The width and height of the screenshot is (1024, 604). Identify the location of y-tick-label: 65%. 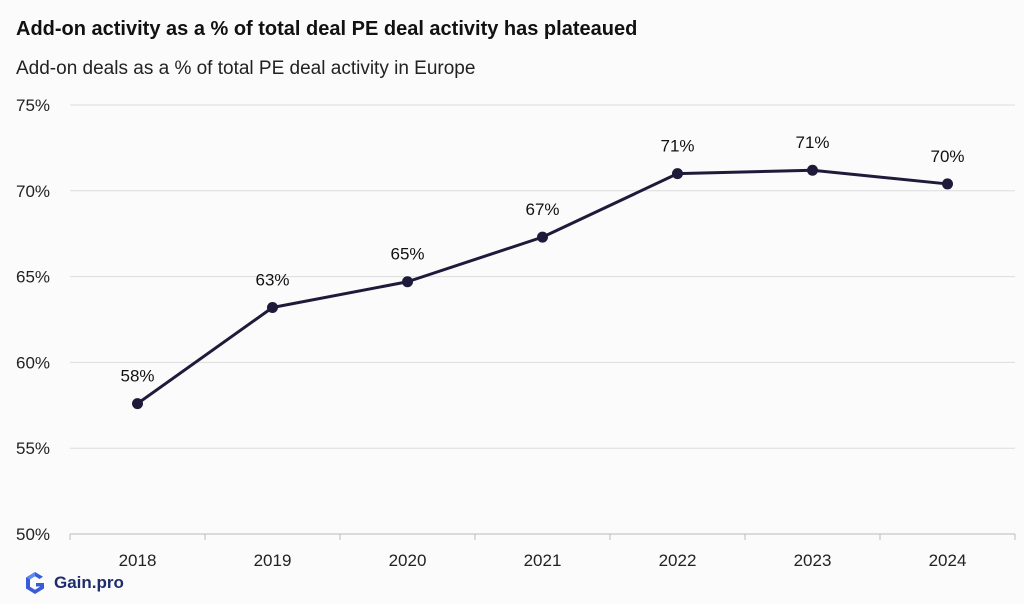
(33, 277).